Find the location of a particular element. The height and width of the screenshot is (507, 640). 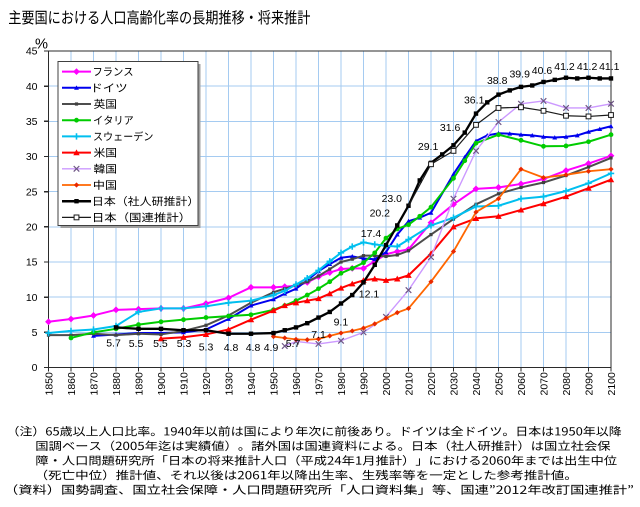

svg-text: 40 is located at coordinates (32, 87).